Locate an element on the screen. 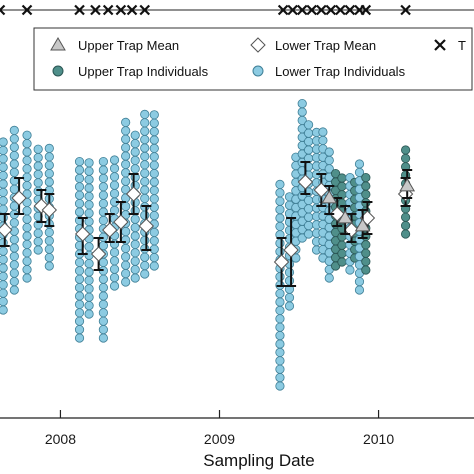 Image resolution: width=474 pixels, height=474 pixels. legend-item: Lower Trap Individuals is located at coordinates (329, 71).